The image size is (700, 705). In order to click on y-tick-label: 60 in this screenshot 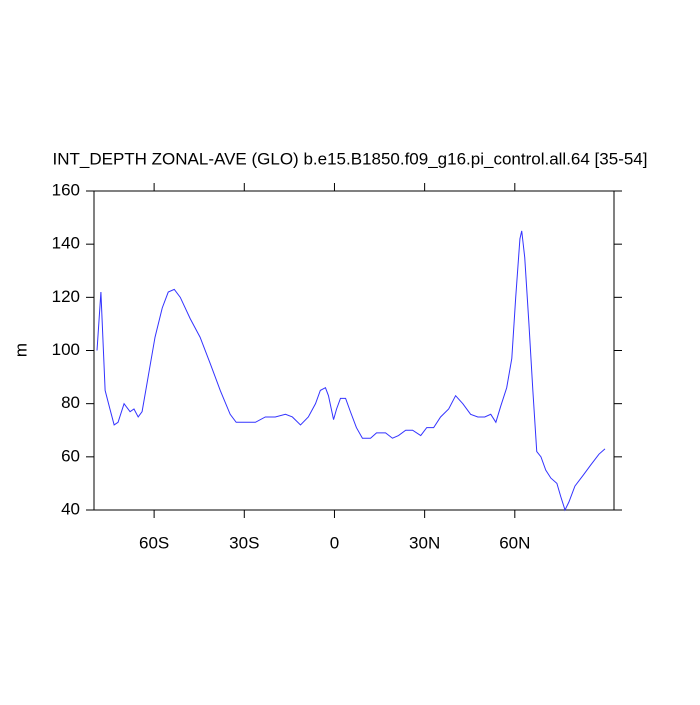, I will do `click(70, 455)`.